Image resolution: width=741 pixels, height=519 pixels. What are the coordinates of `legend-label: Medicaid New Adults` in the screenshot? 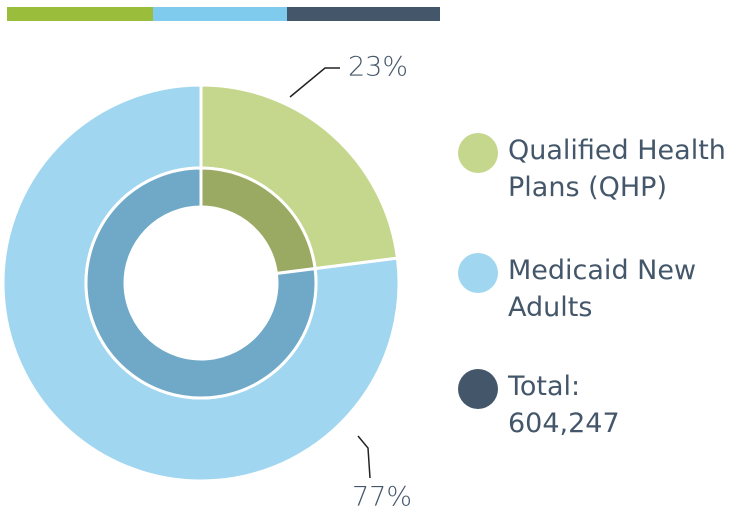 It's located at (602, 289).